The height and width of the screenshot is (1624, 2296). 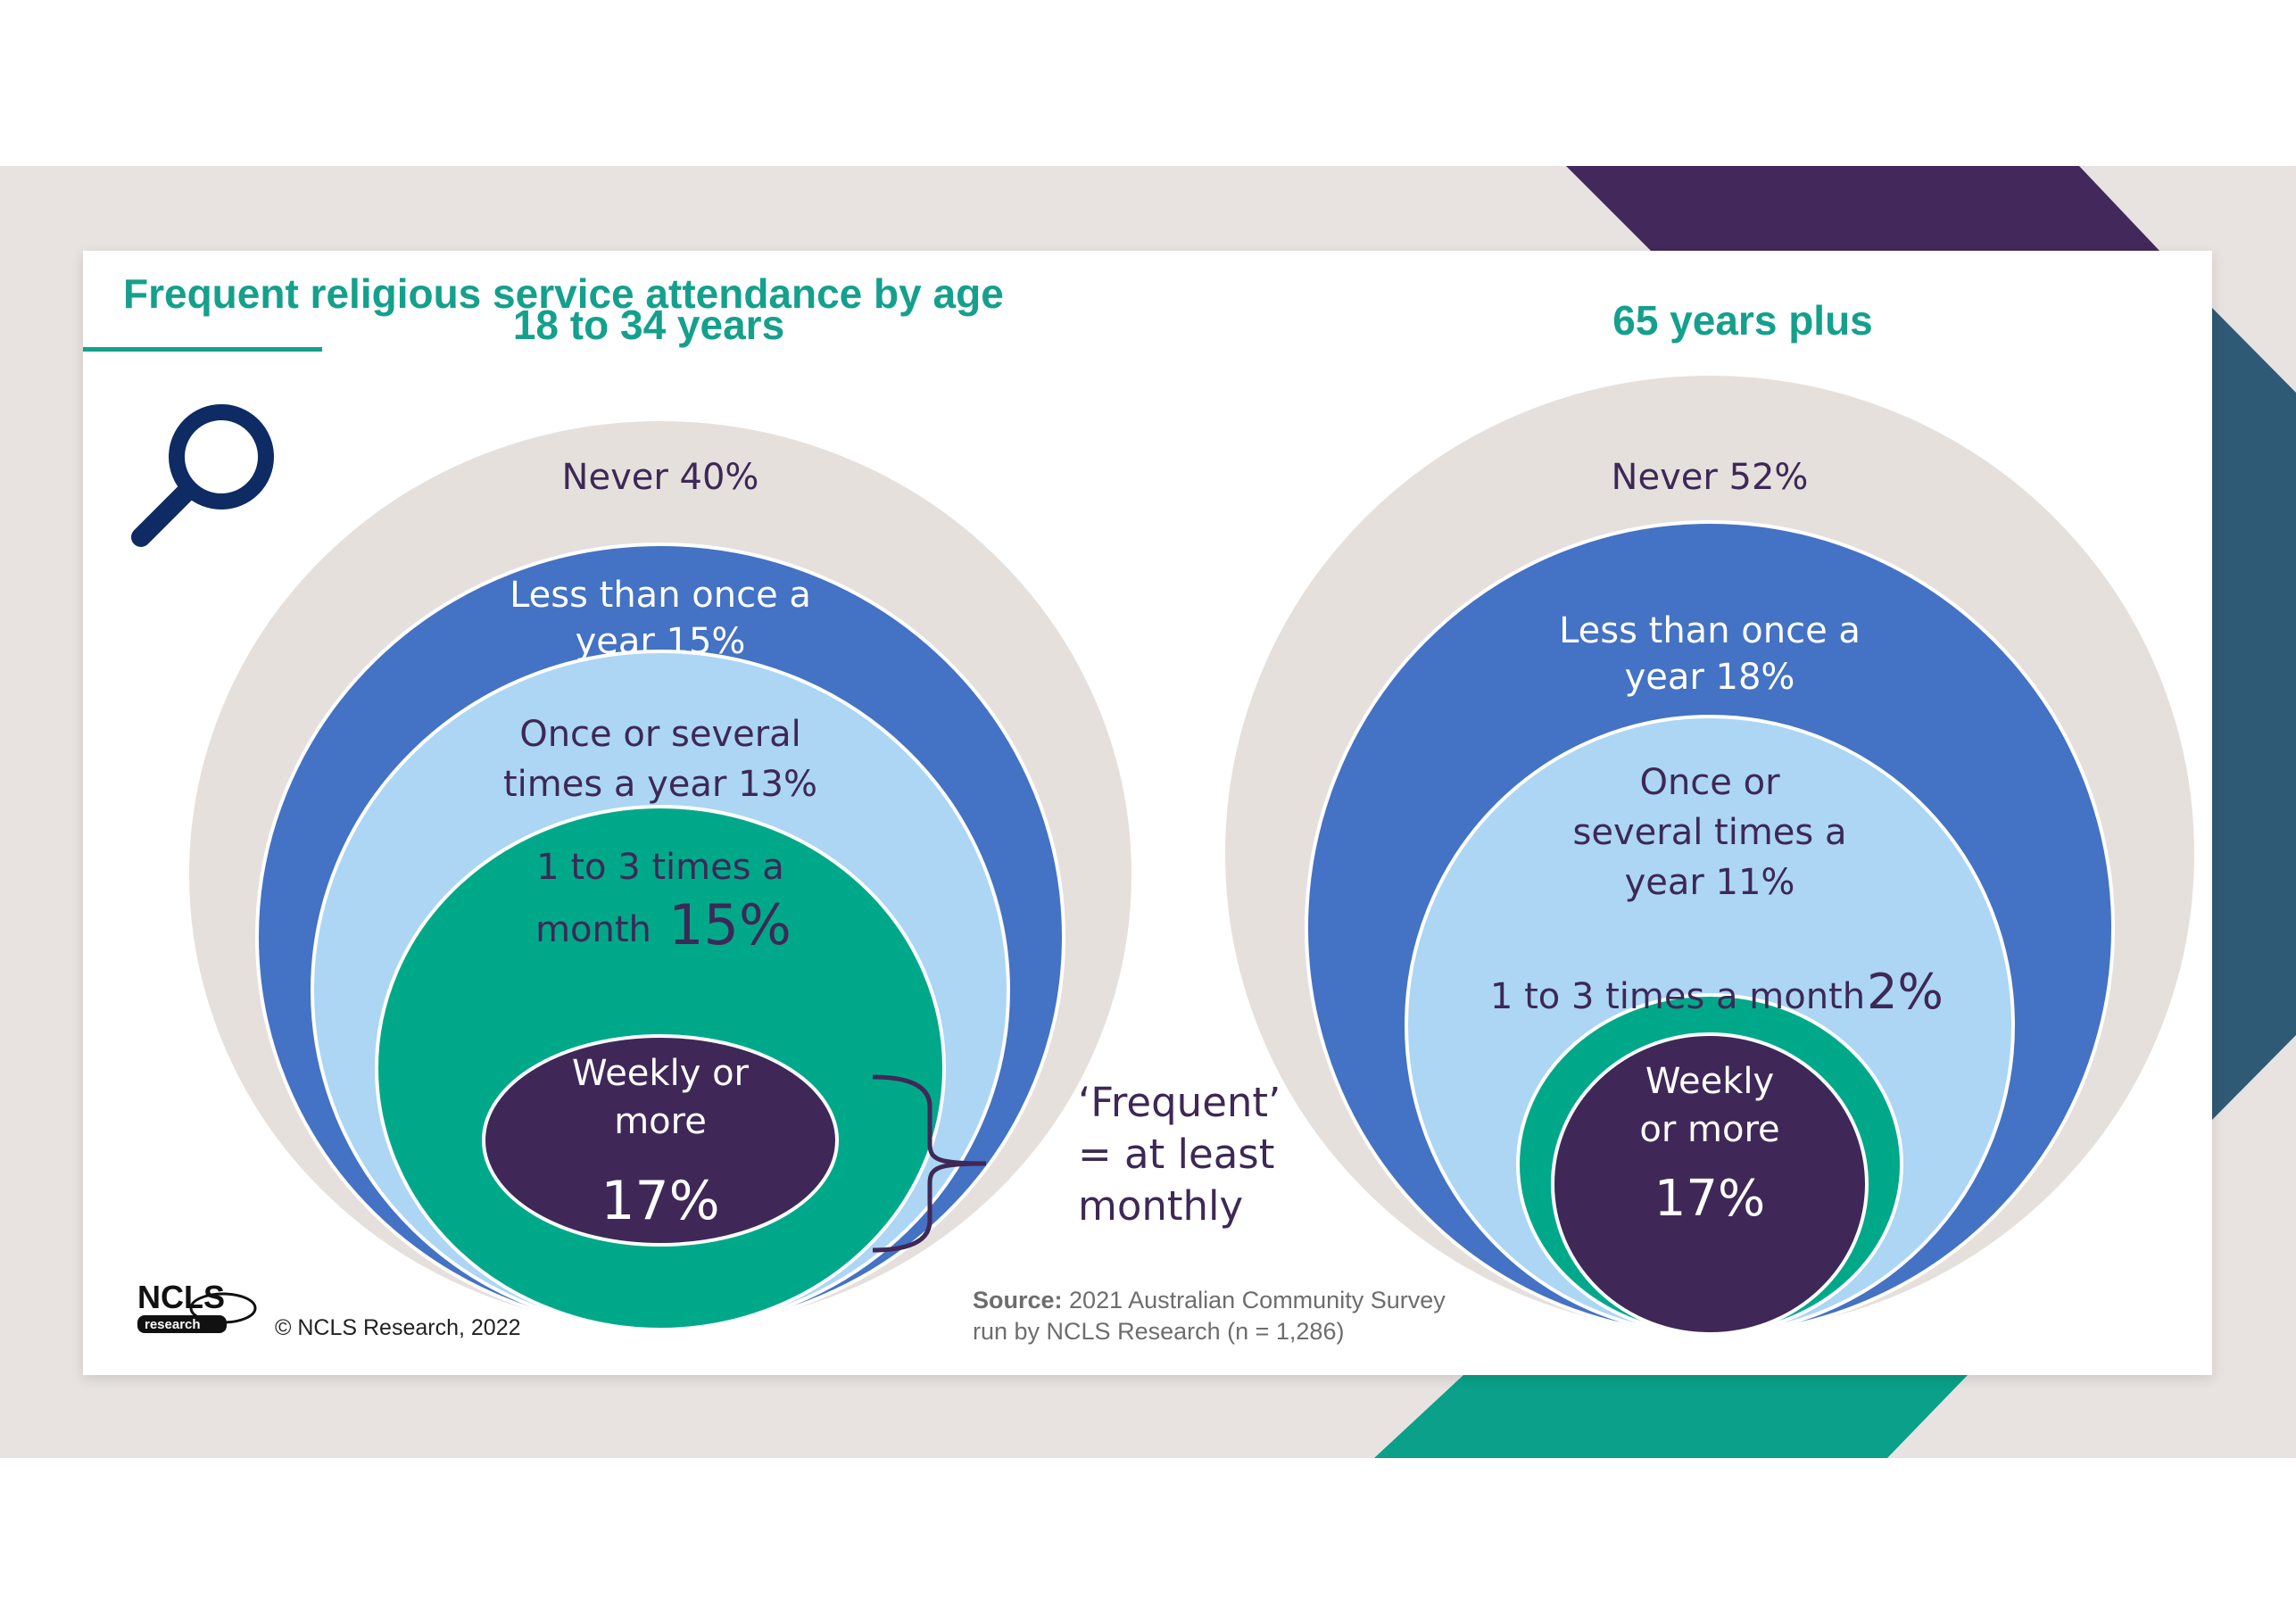 What do you see at coordinates (1709, 1081) in the screenshot?
I see `label-weekly-or-more-line-0: Weekly` at bounding box center [1709, 1081].